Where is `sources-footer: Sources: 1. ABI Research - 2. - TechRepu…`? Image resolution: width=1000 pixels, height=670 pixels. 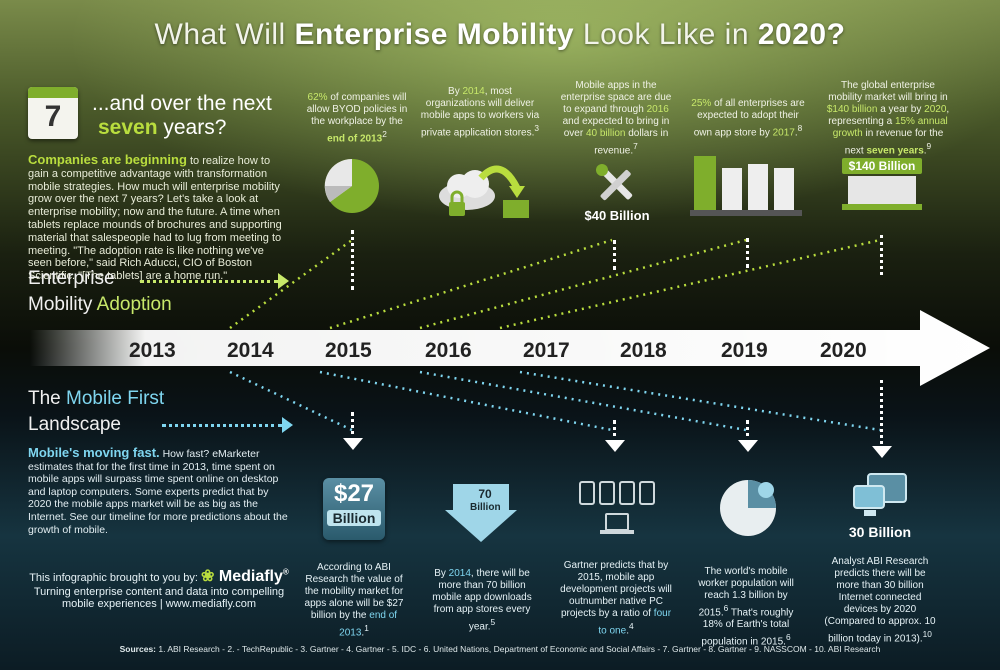
sources-footer: Sources: 1. ABI Research - 2. - TechRepu… is located at coordinates (500, 649).